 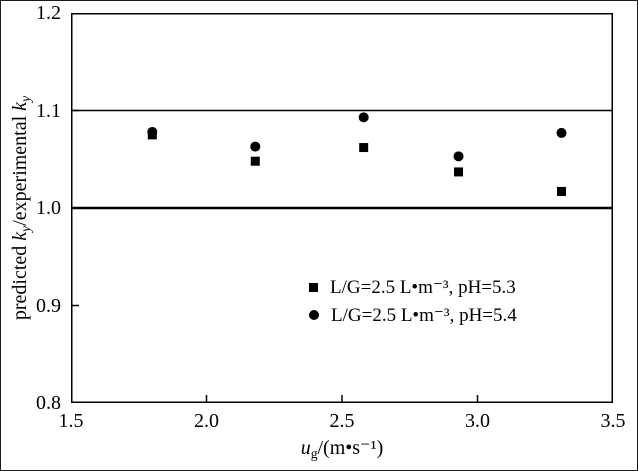 I want to click on y-tick-label: 0.9, so click(x=48, y=305).